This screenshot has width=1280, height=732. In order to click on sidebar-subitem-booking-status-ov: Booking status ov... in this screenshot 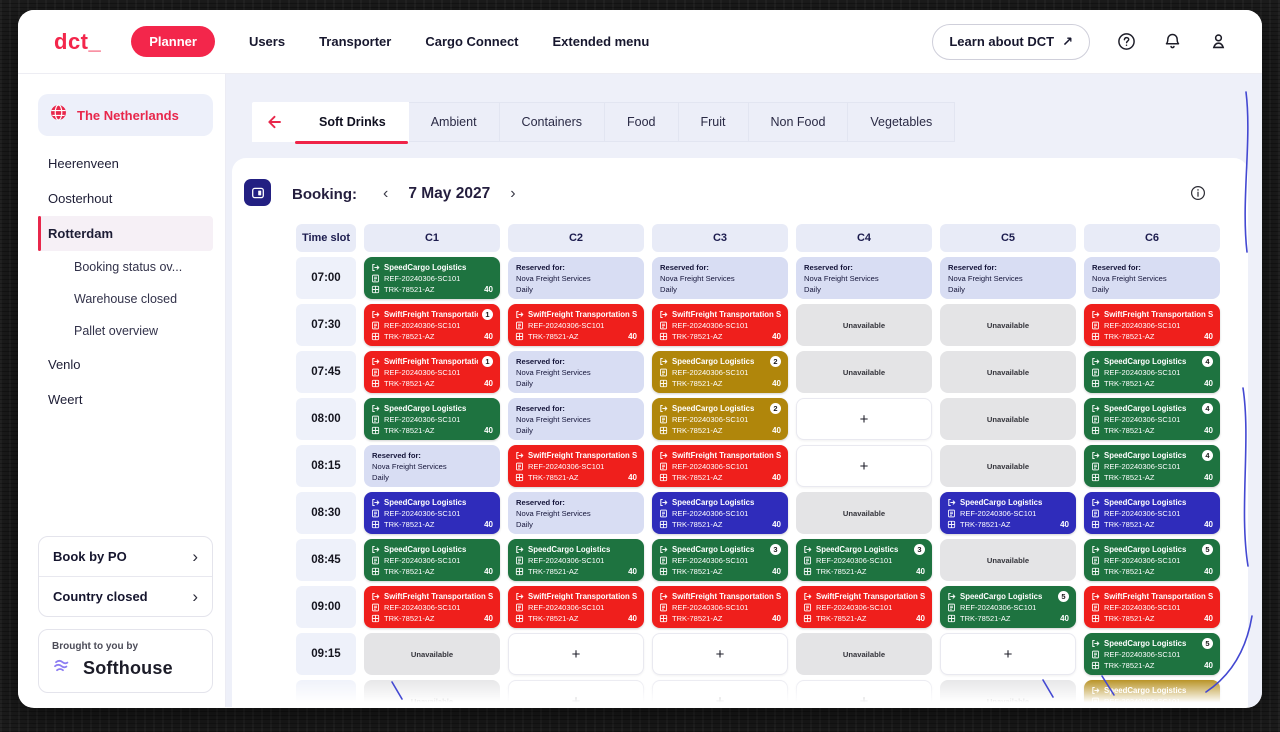, I will do `click(128, 267)`.